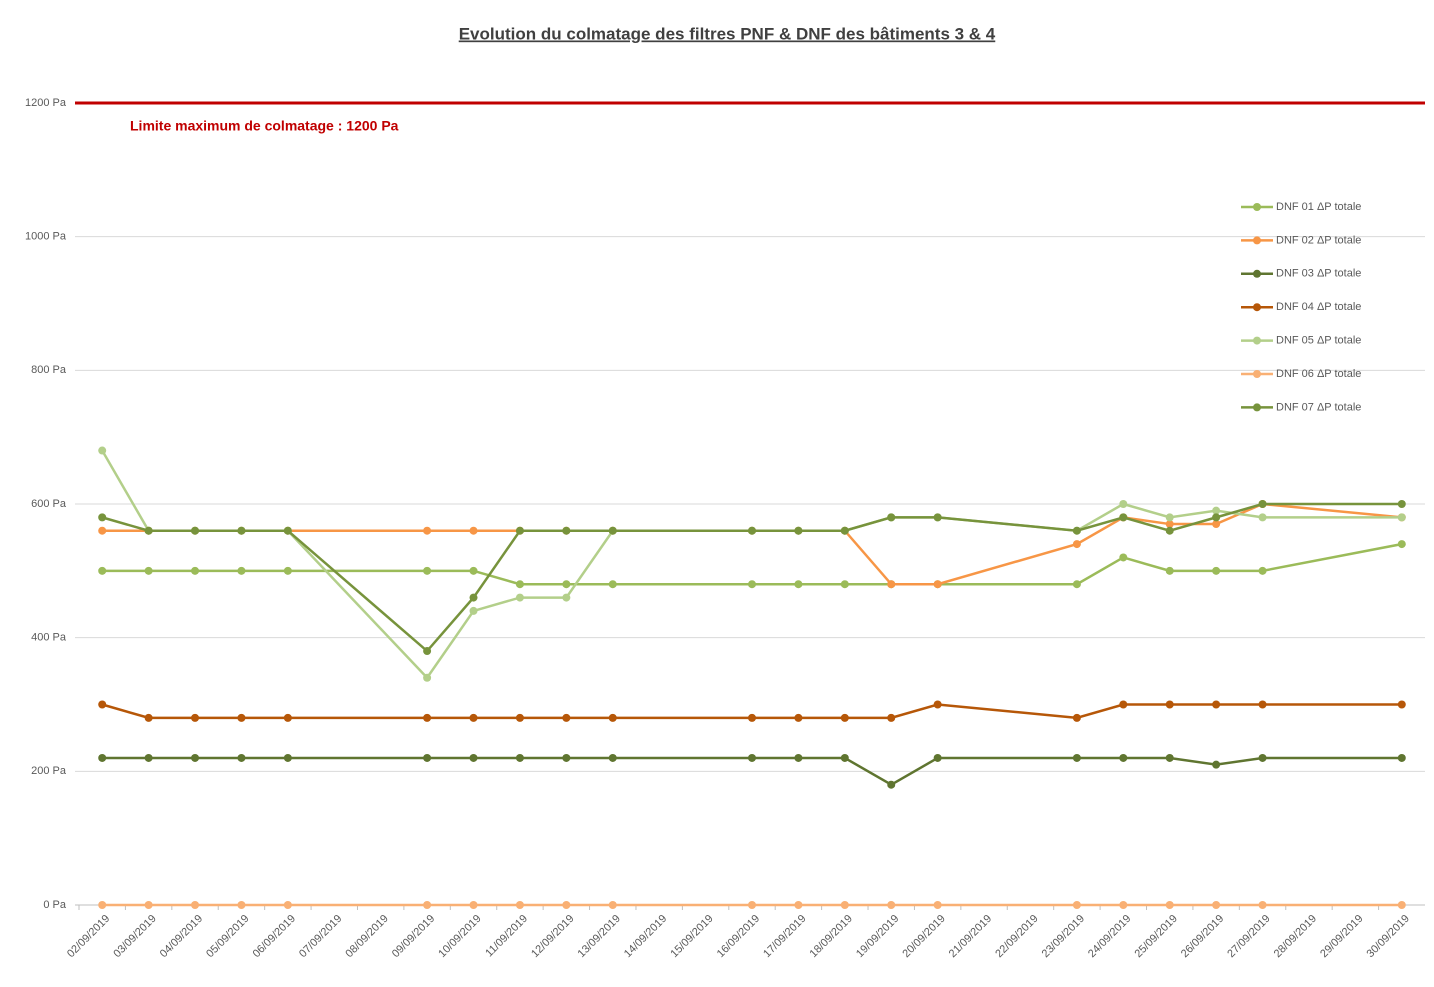 The image size is (1434, 987). Describe the element at coordinates (46, 237) in the screenshot. I see `y-tick-label: 1000 Pa` at that location.